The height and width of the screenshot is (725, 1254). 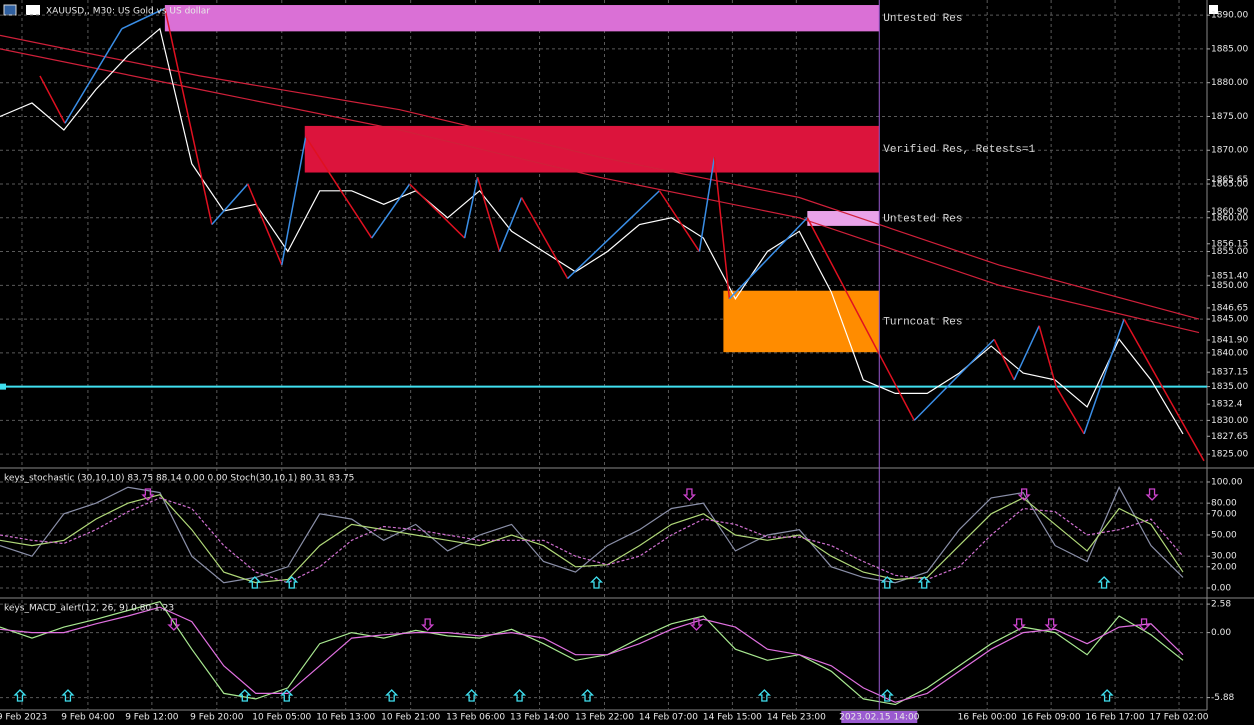 What do you see at coordinates (152, 718) in the screenshot?
I see `x-tick-label: 9 Feb 12:00` at bounding box center [152, 718].